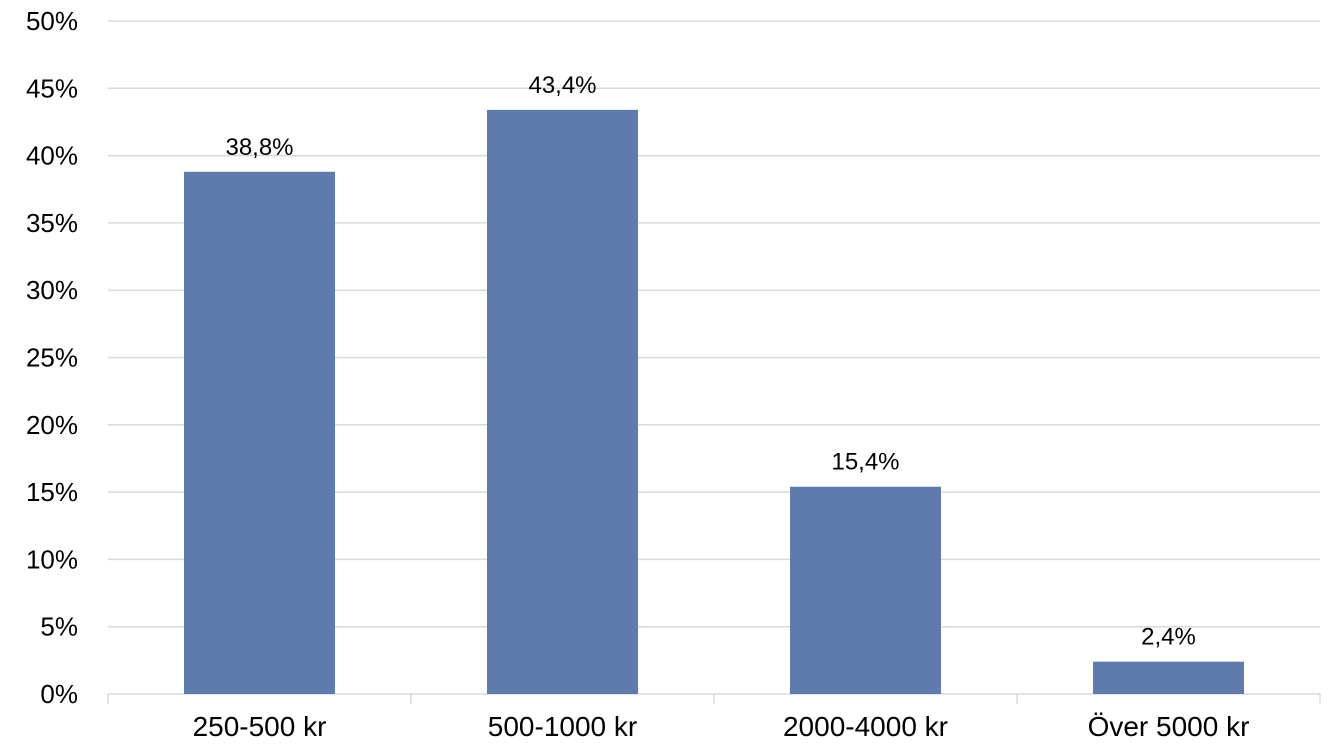  Describe the element at coordinates (59, 627) in the screenshot. I see `y-tick-label: 5%` at that location.